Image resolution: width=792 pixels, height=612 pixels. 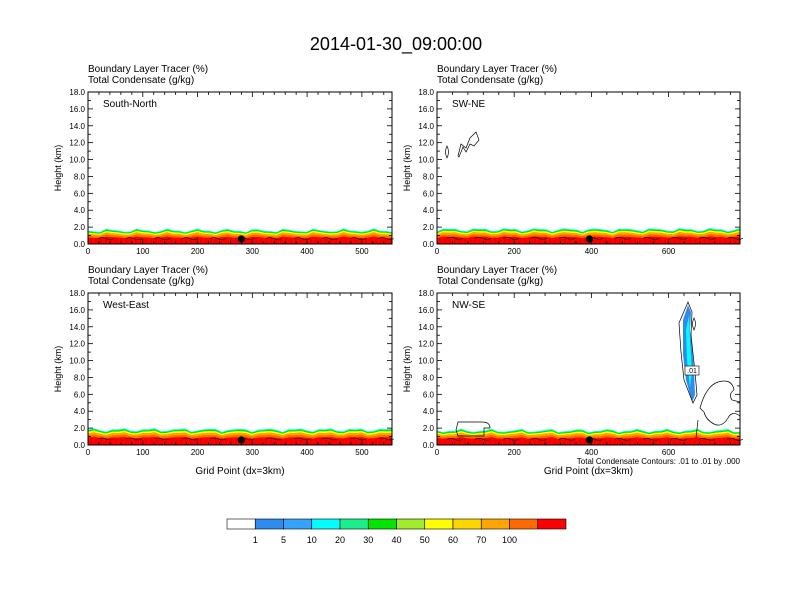 What do you see at coordinates (396, 540) in the screenshot?
I see `colorbar-label: 40` at bounding box center [396, 540].